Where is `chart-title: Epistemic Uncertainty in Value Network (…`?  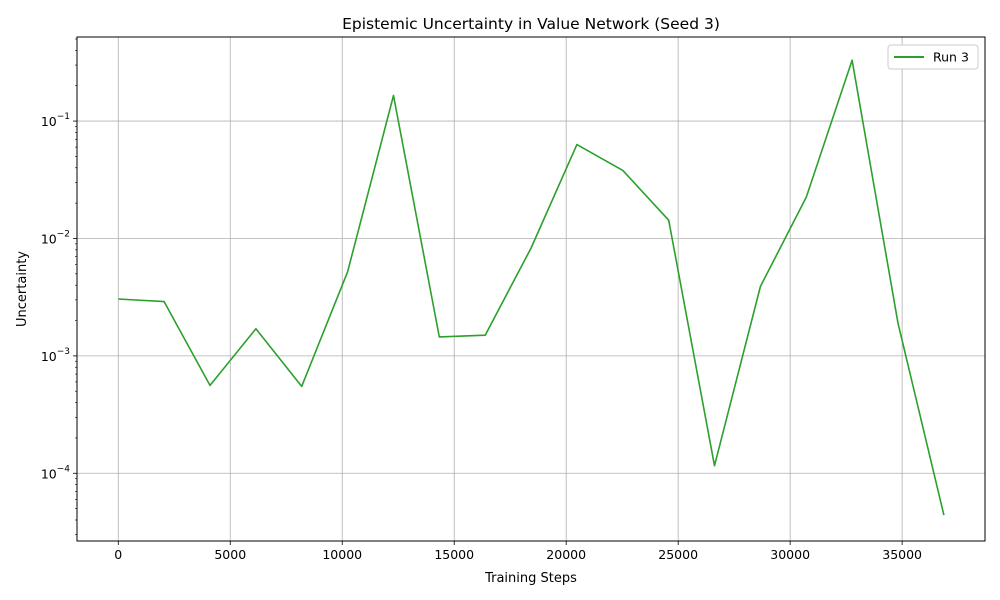 chart-title: Epistemic Uncertainty in Value Network (… is located at coordinates (531, 24).